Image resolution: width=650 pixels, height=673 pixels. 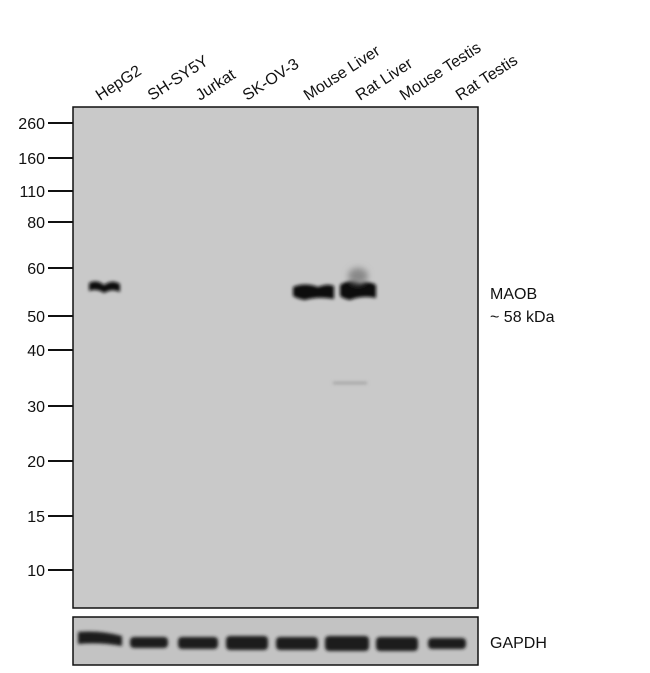 I want to click on marker-label: 80, so click(x=36, y=223).